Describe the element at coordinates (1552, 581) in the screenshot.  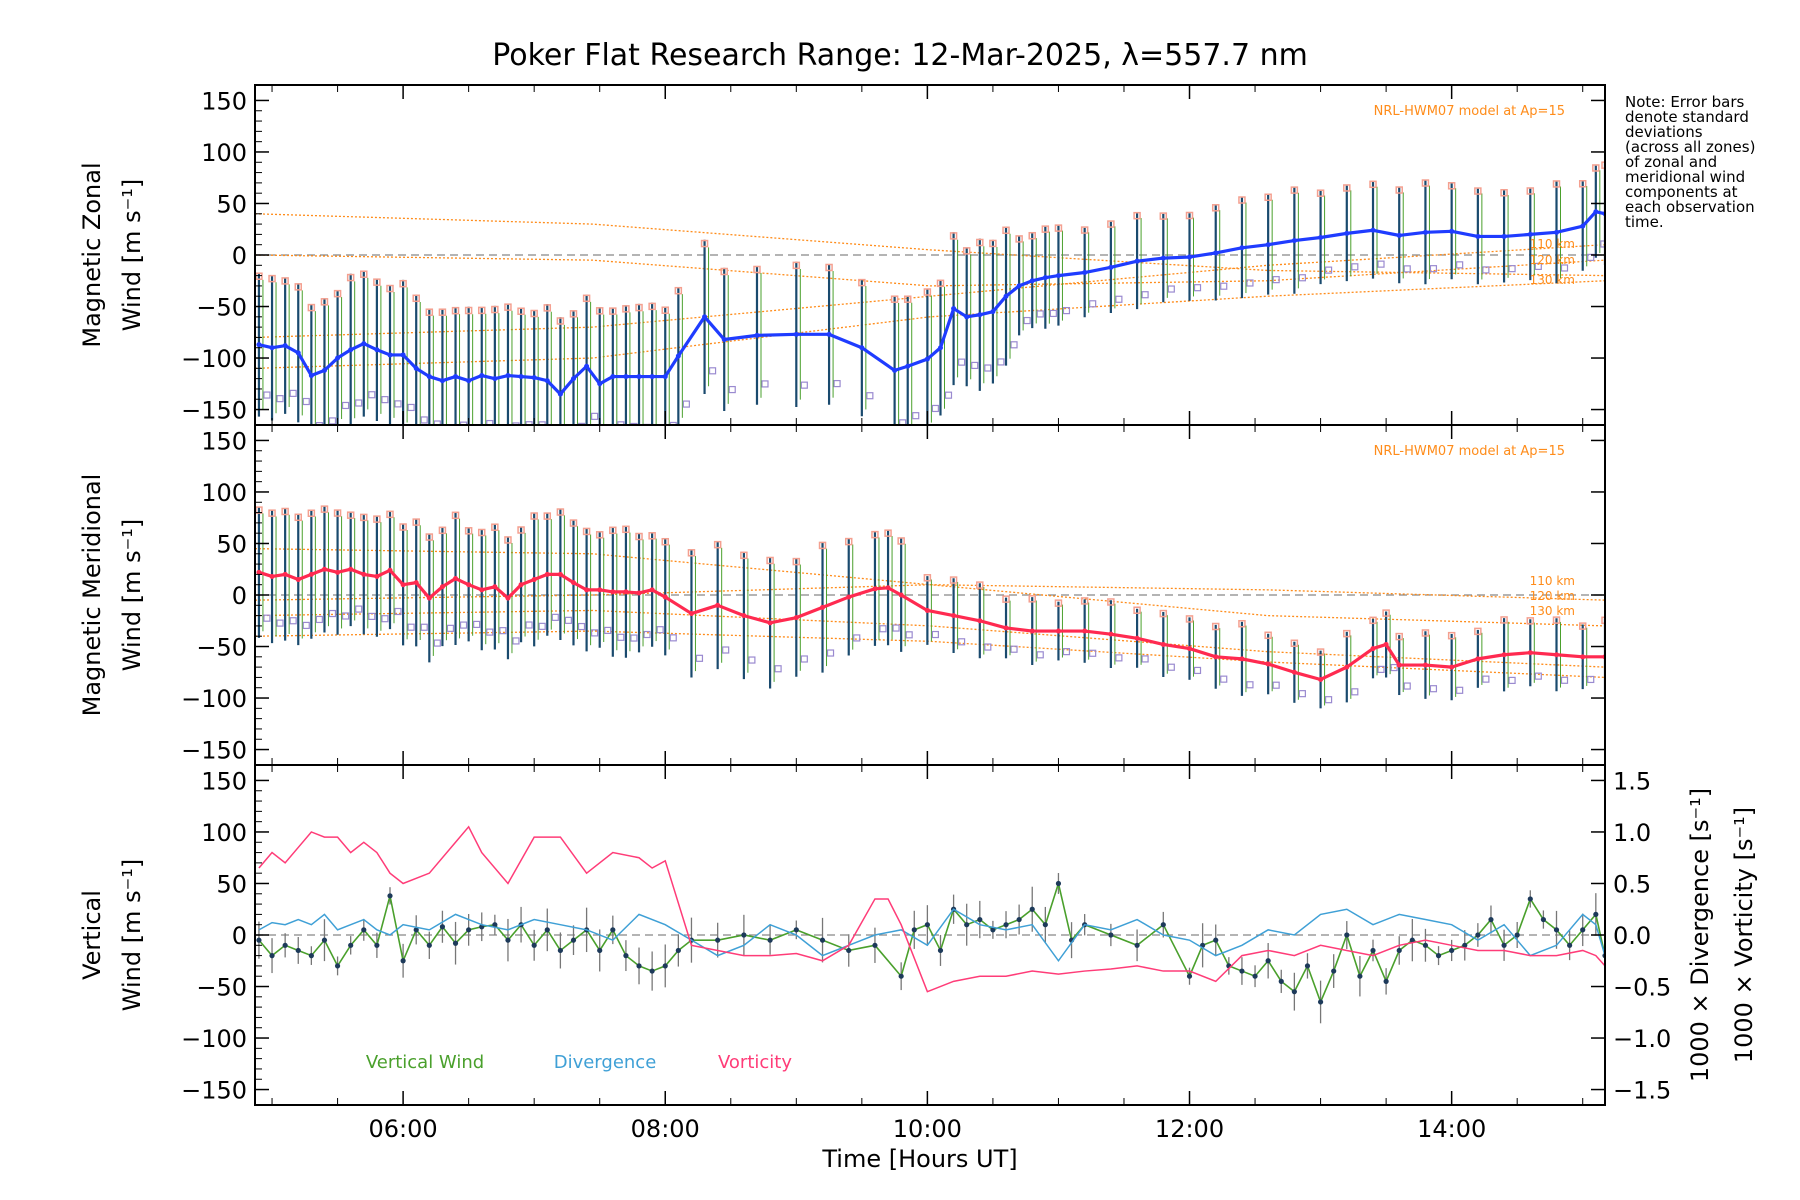
I see `altitude-label: 110 km` at that location.